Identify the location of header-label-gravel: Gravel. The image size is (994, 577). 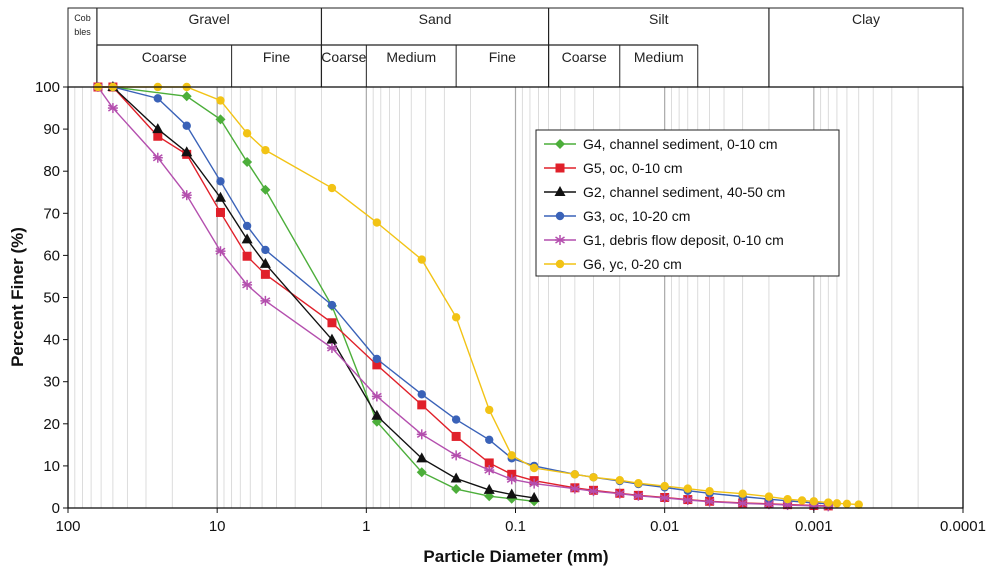
(209, 19).